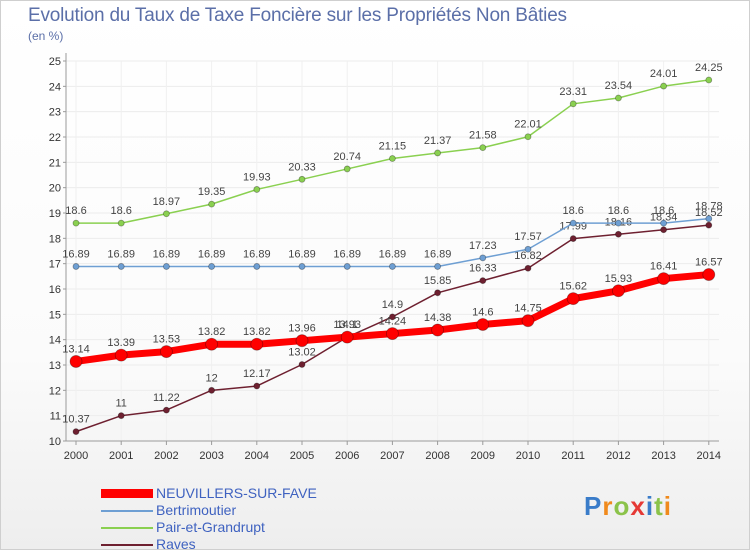  What do you see at coordinates (483, 456) in the screenshot?
I see `x-tick-label: 2009` at bounding box center [483, 456].